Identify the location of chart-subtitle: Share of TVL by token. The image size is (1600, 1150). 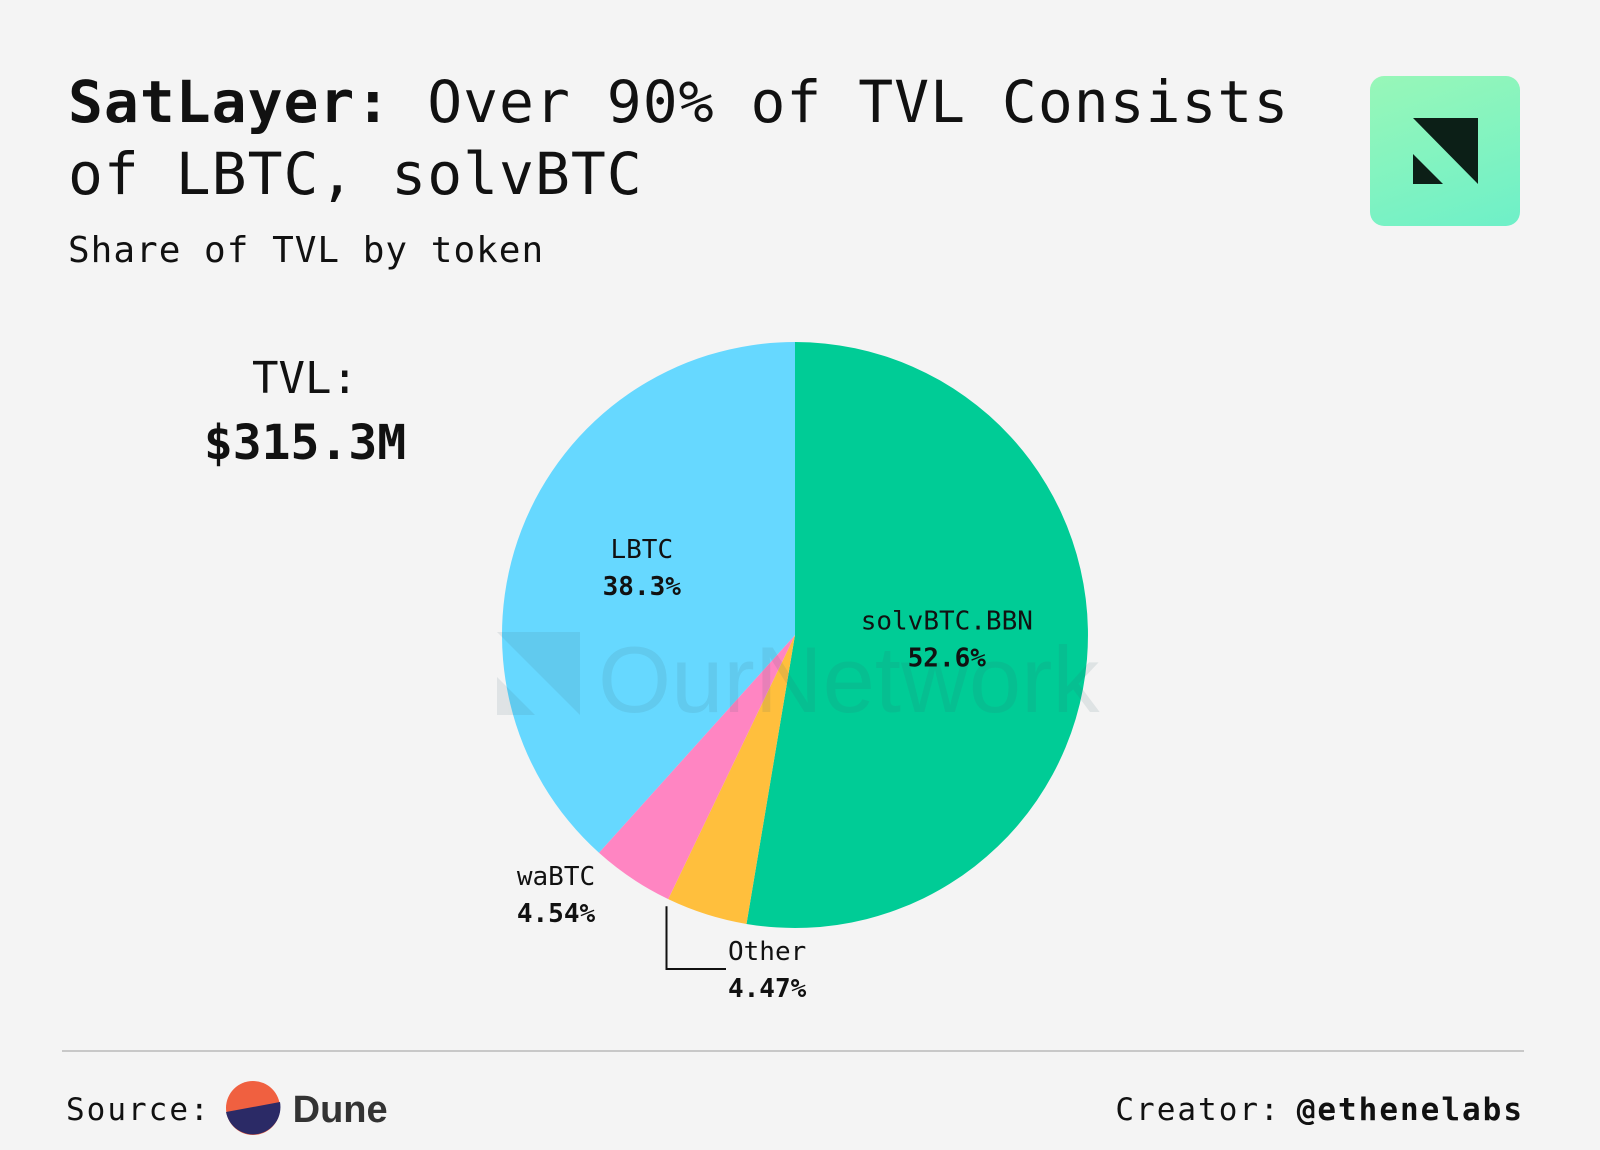
(306, 250).